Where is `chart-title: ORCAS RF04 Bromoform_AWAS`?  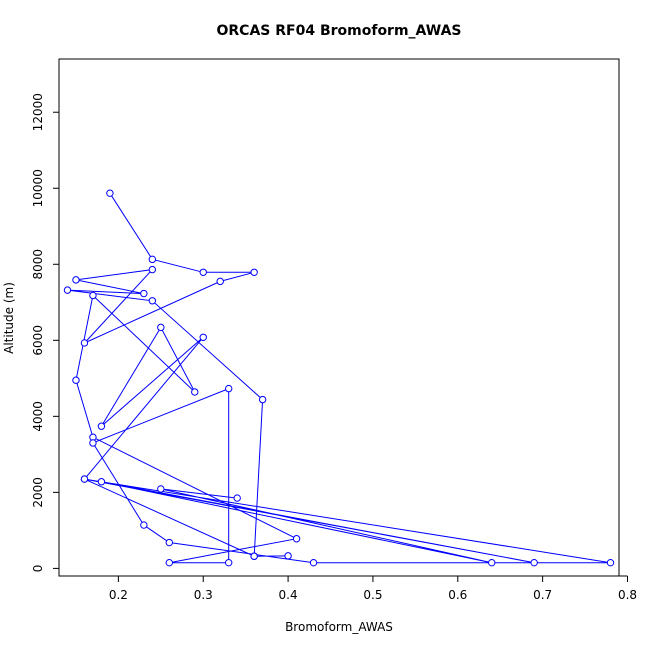
chart-title: ORCAS RF04 Bromoform_AWAS is located at coordinates (339, 31).